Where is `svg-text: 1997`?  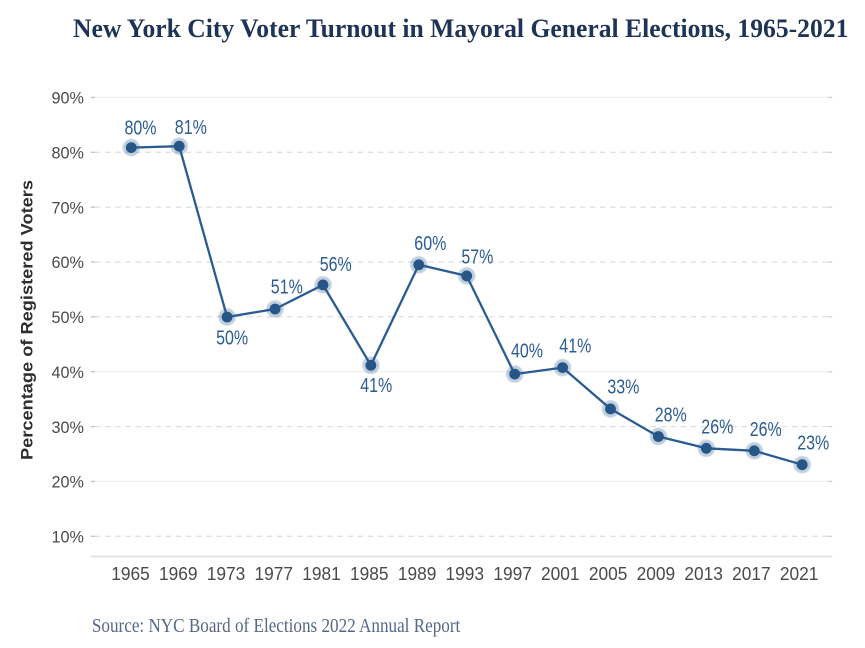
svg-text: 1997 is located at coordinates (512, 574).